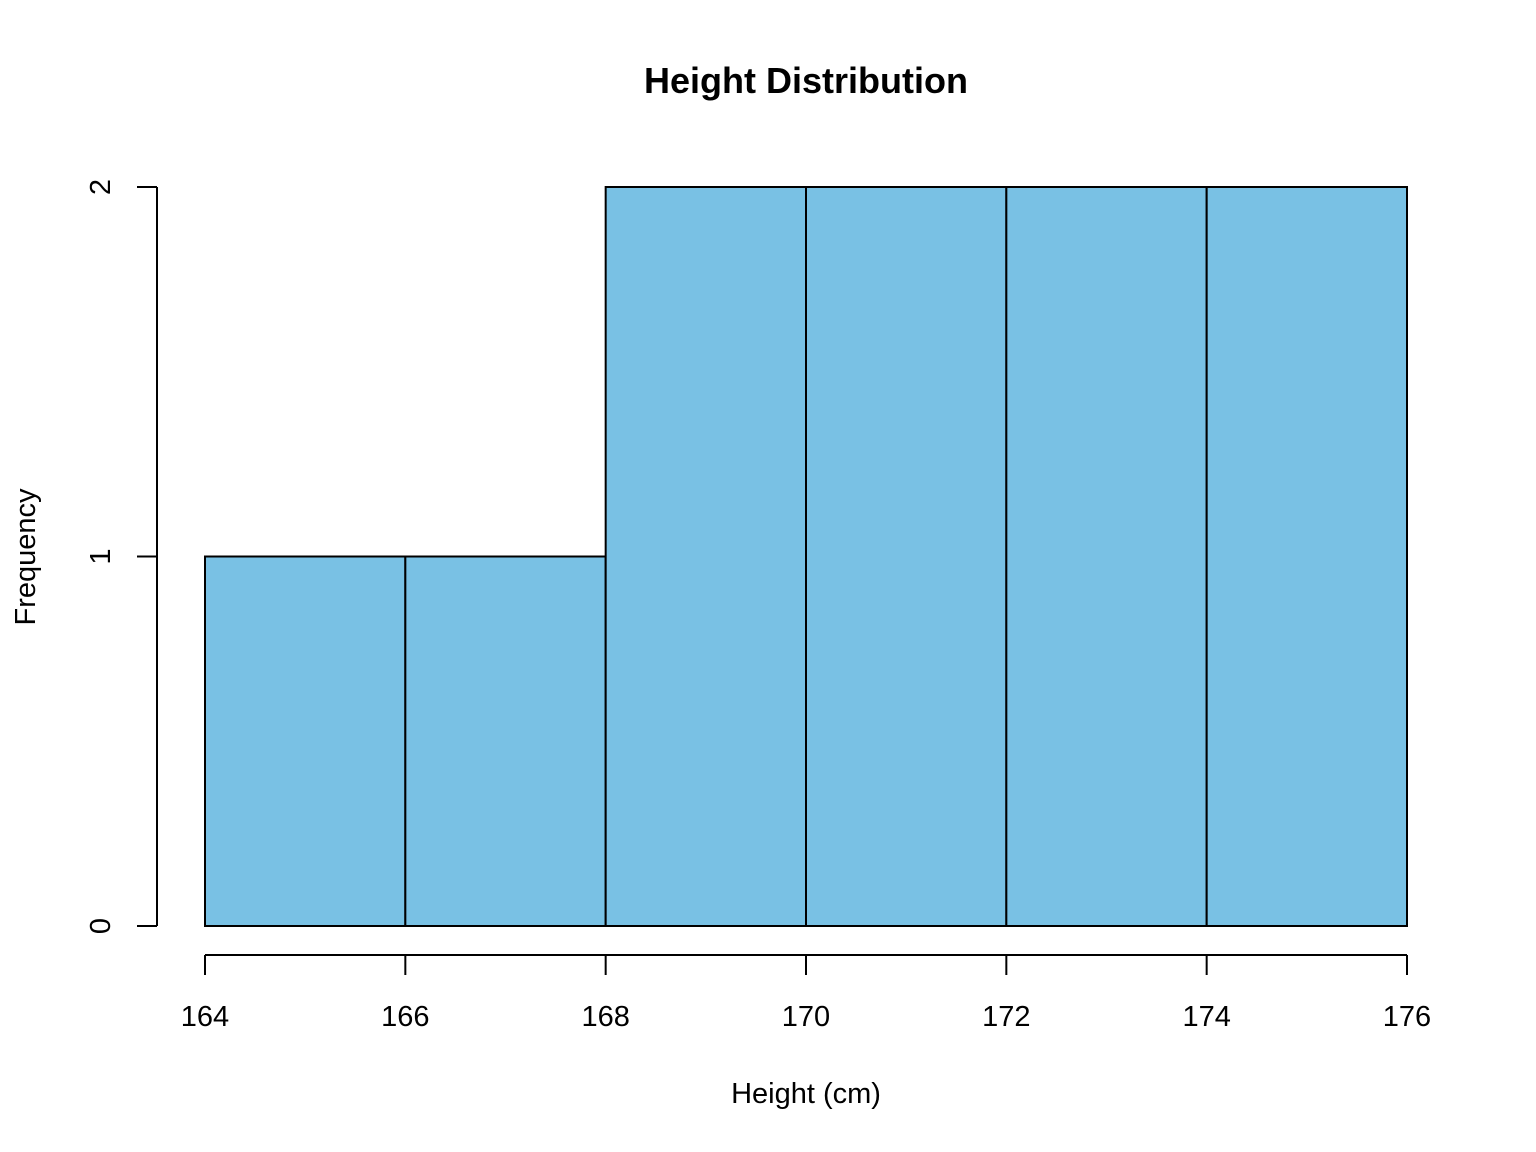 Image resolution: width=1536 pixels, height=1152 pixels. Describe the element at coordinates (1206, 1017) in the screenshot. I see `x-tick-label: 174` at that location.